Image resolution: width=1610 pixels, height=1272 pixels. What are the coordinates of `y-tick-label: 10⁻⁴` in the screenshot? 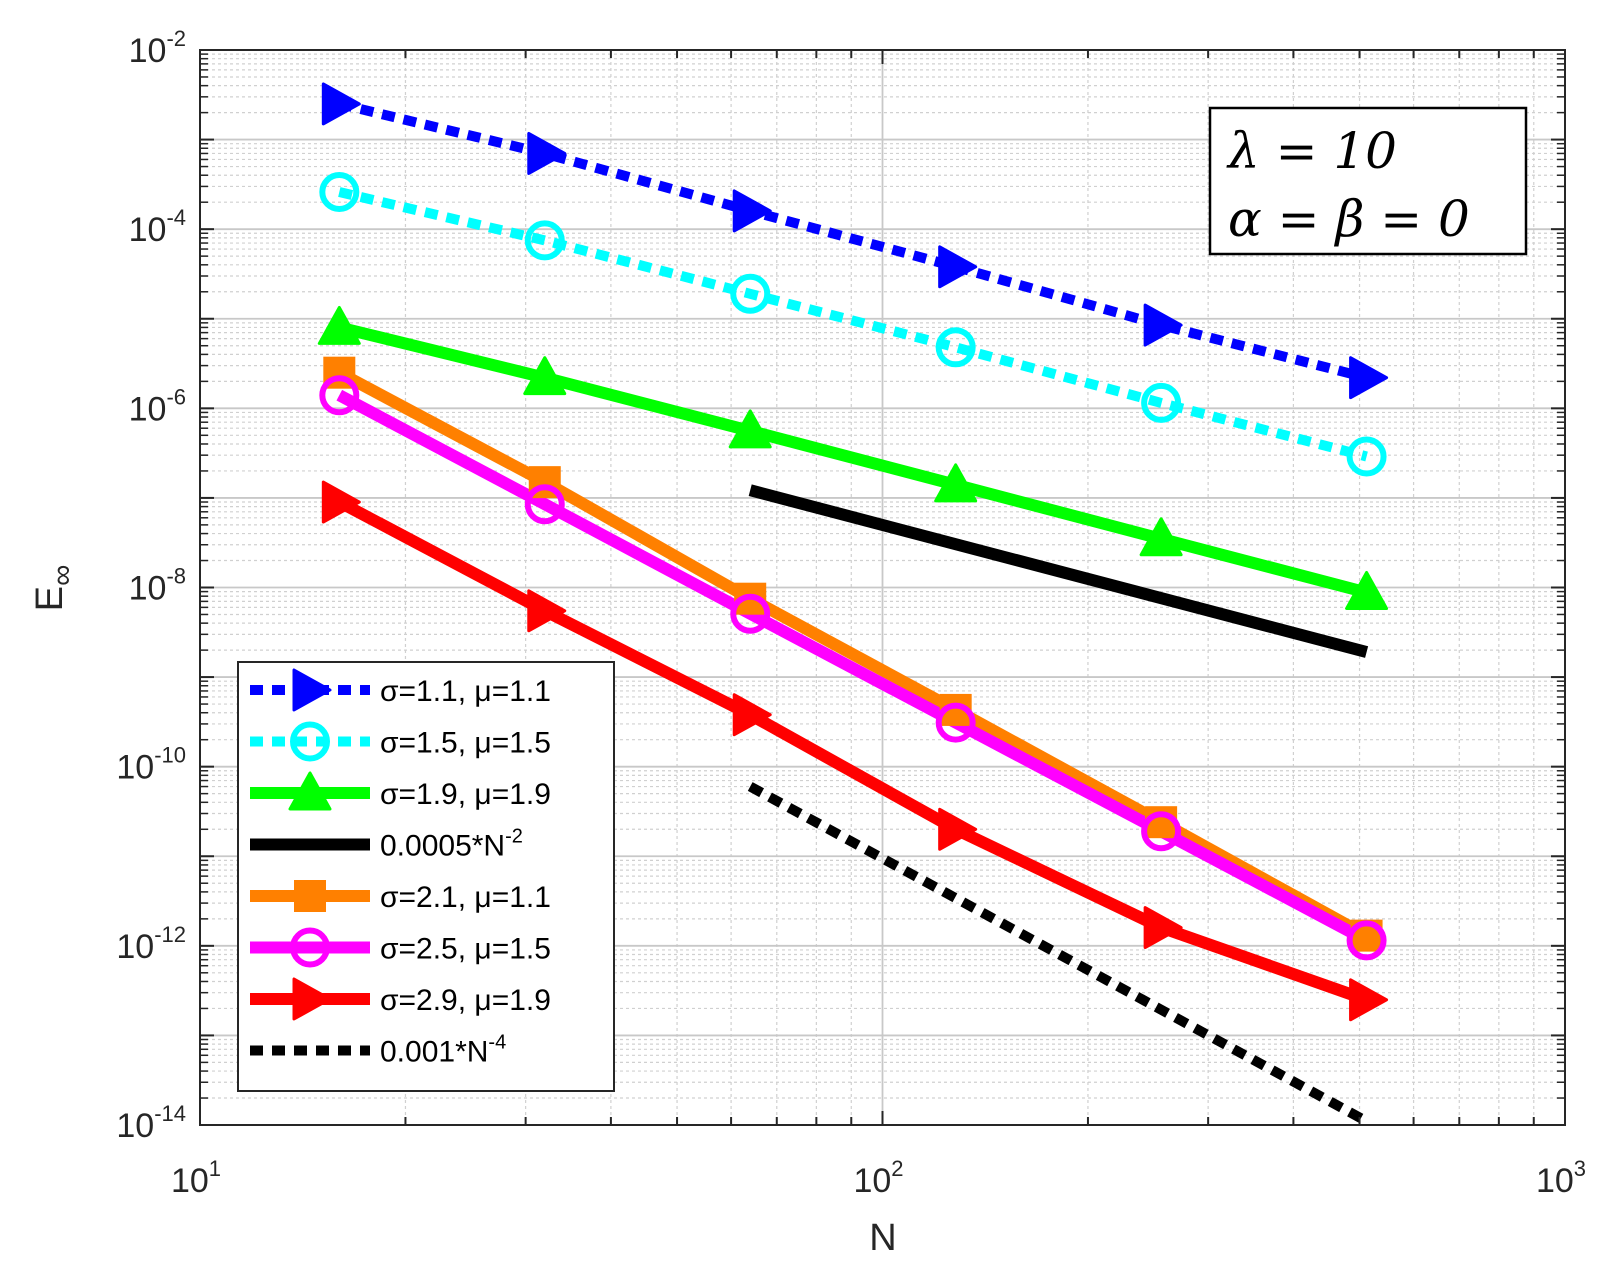 It's located at (157, 227).